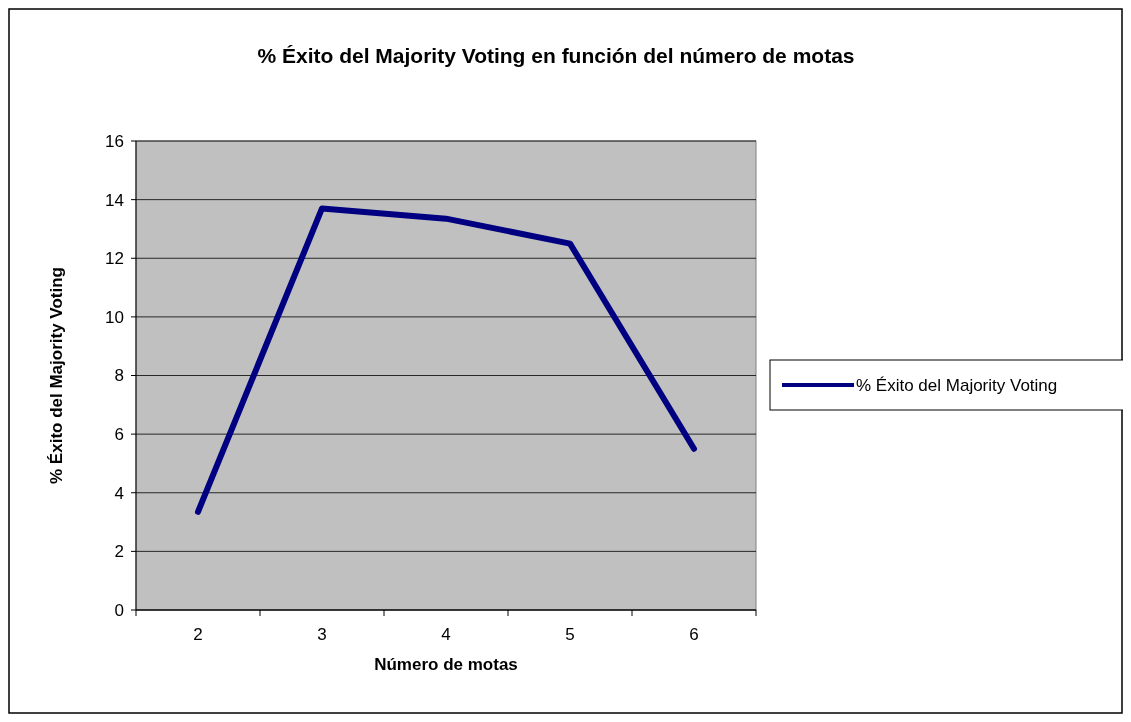 This screenshot has width=1131, height=722. What do you see at coordinates (114, 317) in the screenshot?
I see `y-tick-label: 10` at bounding box center [114, 317].